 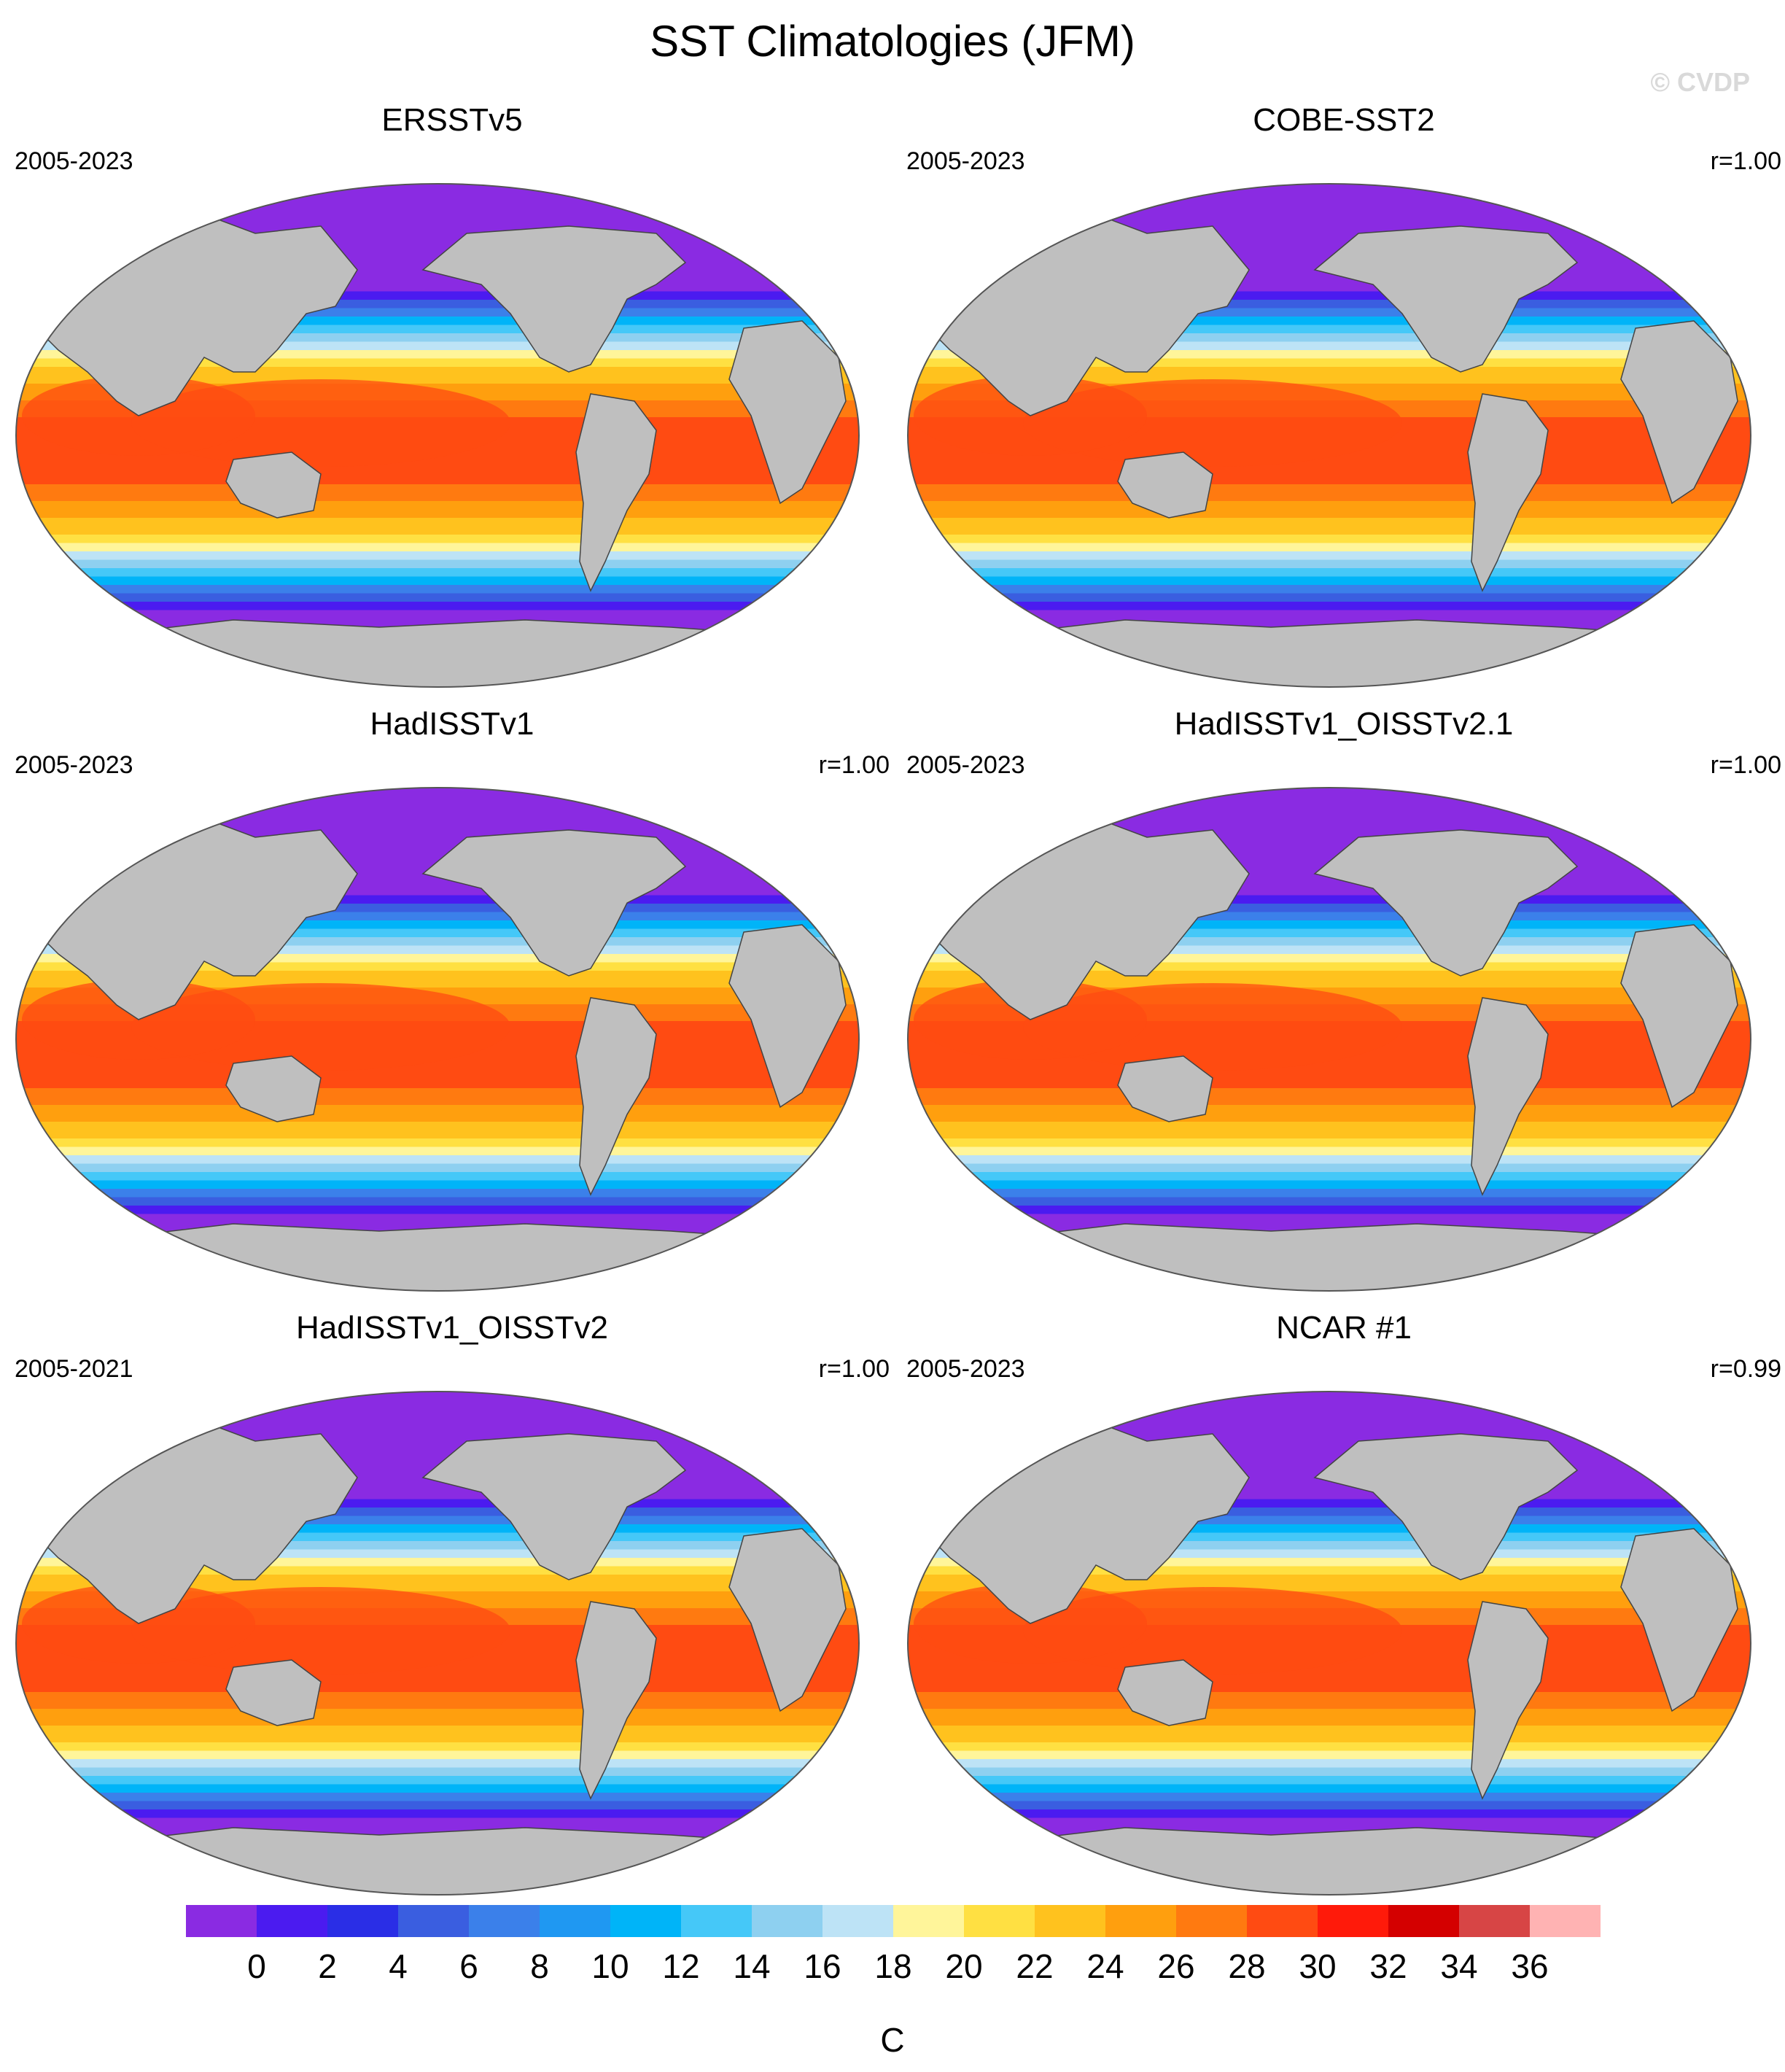 I want to click on colorbar-tick-label: 14, so click(x=751, y=1966).